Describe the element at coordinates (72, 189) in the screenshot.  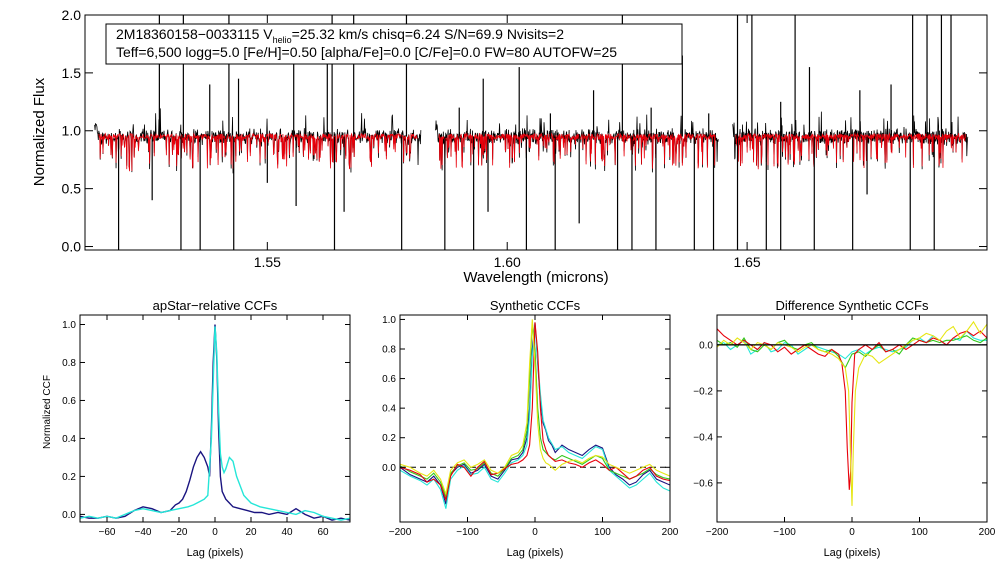
I see `y-tick-label: 0.5` at that location.